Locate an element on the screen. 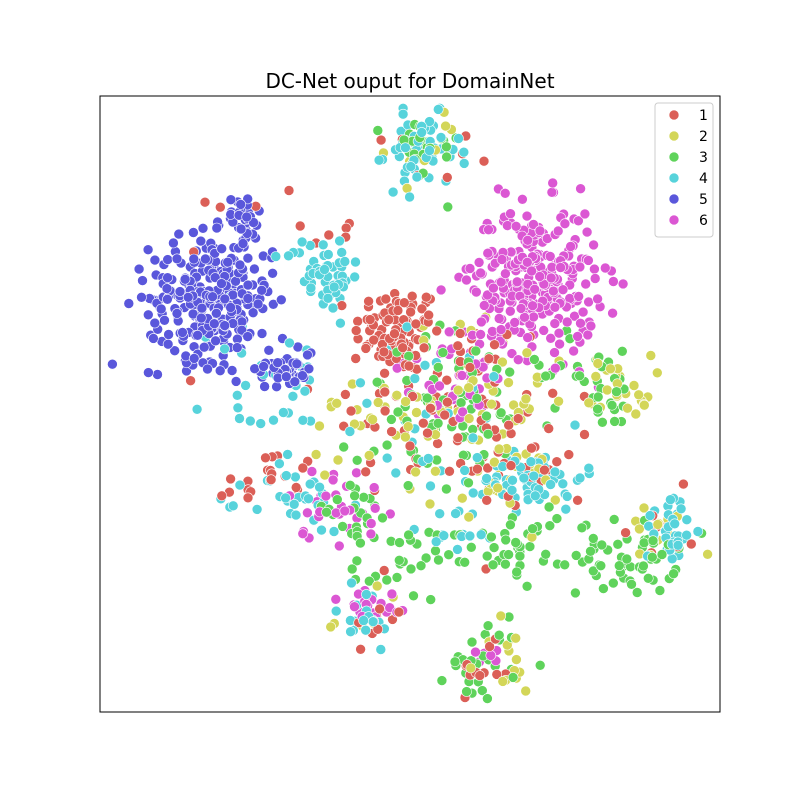 The width and height of the screenshot is (800, 800). legend-label-2: 2 is located at coordinates (703, 137).